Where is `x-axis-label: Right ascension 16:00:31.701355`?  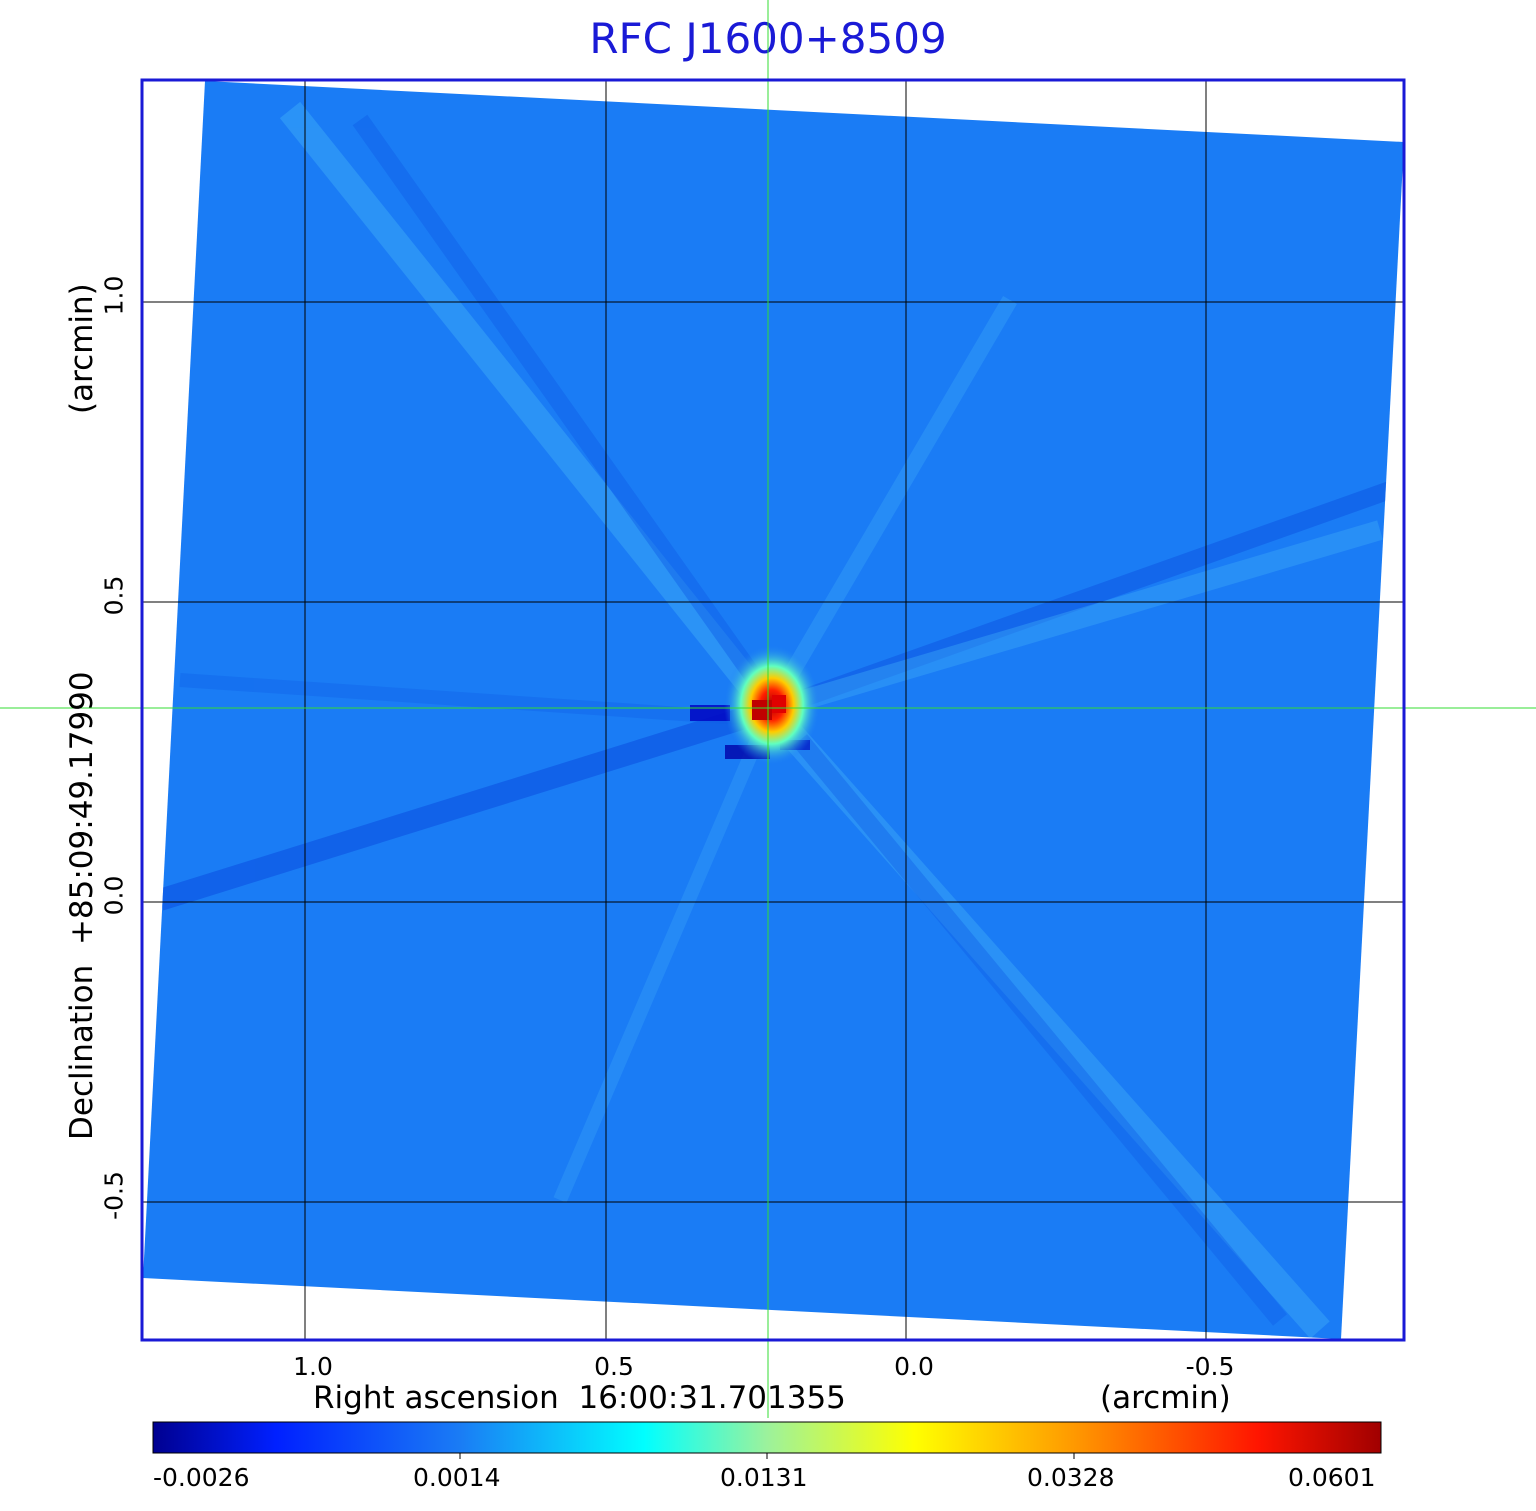 x-axis-label: Right ascension 16:00:31.701355 is located at coordinates (579, 1398).